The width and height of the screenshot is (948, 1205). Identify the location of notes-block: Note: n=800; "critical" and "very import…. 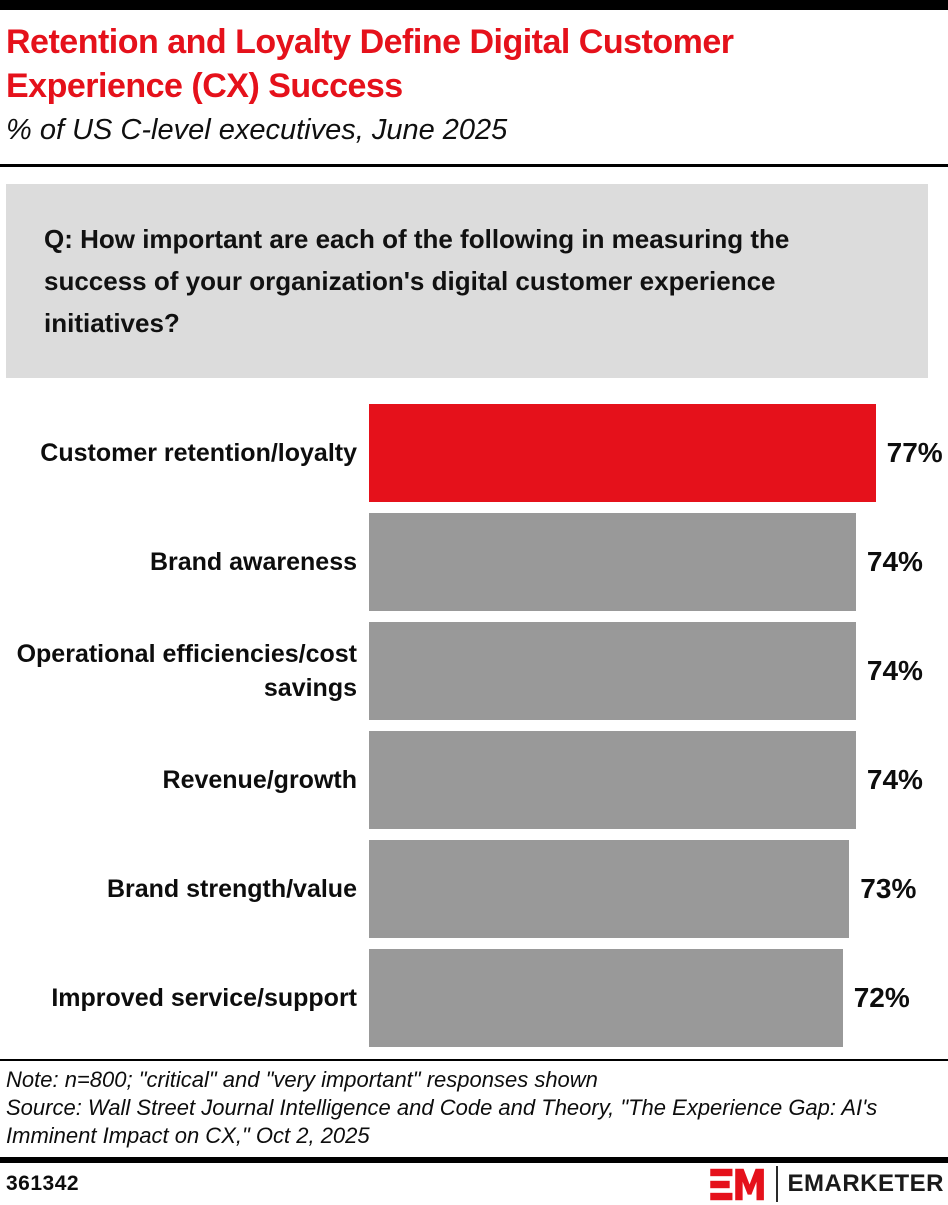
(474, 1105).